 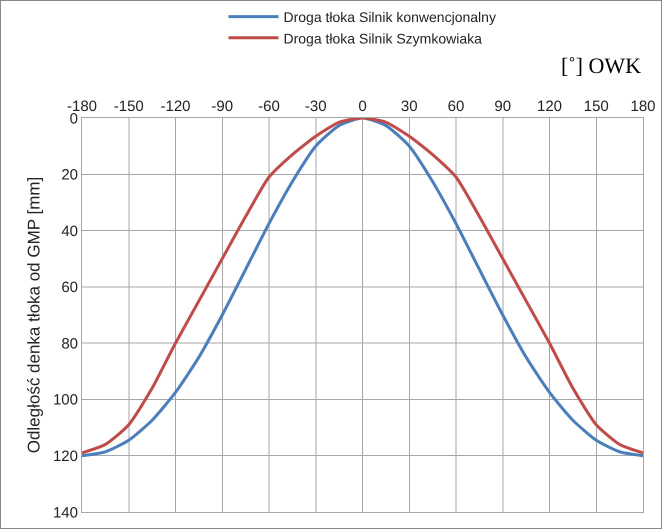 I want to click on x-tick-label: -60, so click(x=269, y=106).